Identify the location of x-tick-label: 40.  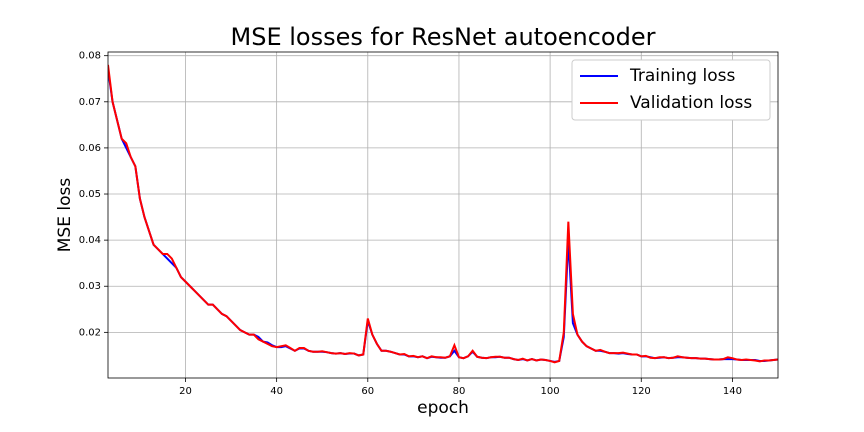
(276, 391).